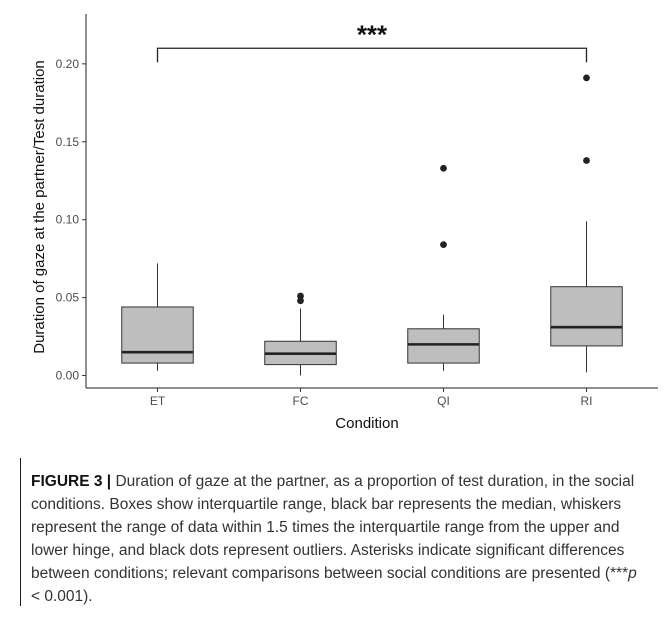  I want to click on y-tick-label: 0.10, so click(68, 220).